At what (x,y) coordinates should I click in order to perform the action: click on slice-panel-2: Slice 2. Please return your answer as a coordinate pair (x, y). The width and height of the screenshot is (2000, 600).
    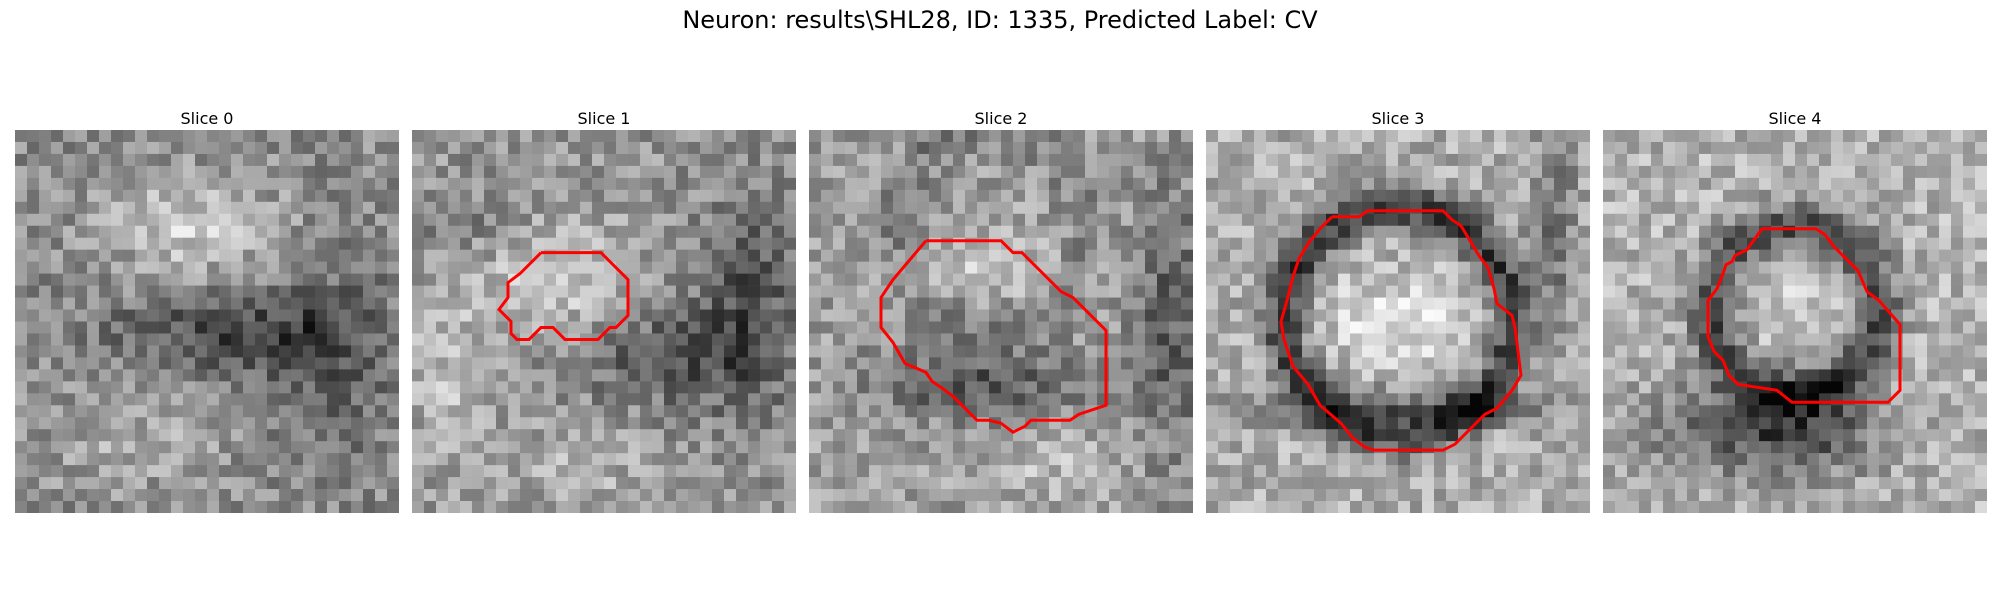
    Looking at the image, I should click on (1001, 310).